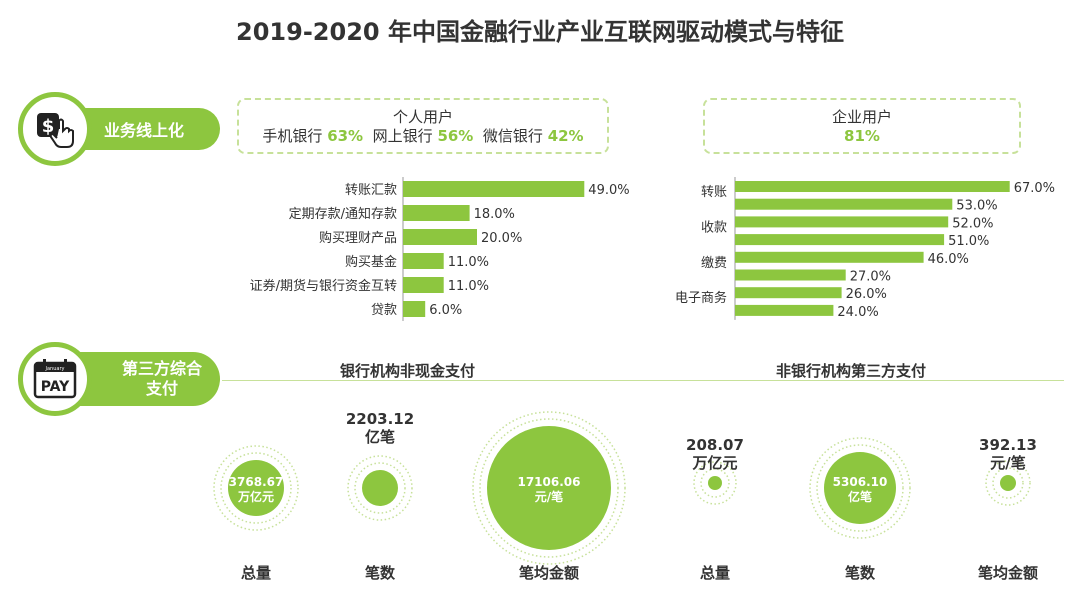 This screenshot has height=589, width=1080. Describe the element at coordinates (512, 136) in the screenshot. I see `stat-label: 微信银行` at that location.